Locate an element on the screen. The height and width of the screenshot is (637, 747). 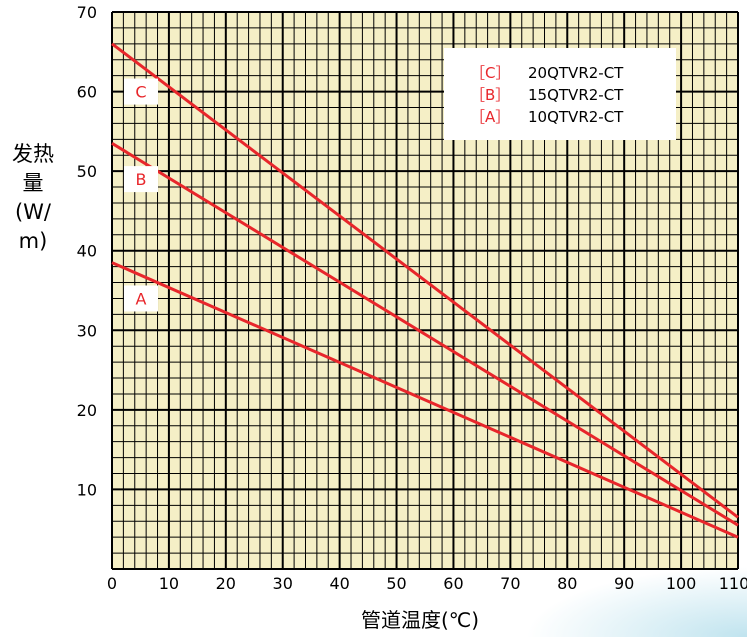
legend-box is located at coordinates (560, 94).